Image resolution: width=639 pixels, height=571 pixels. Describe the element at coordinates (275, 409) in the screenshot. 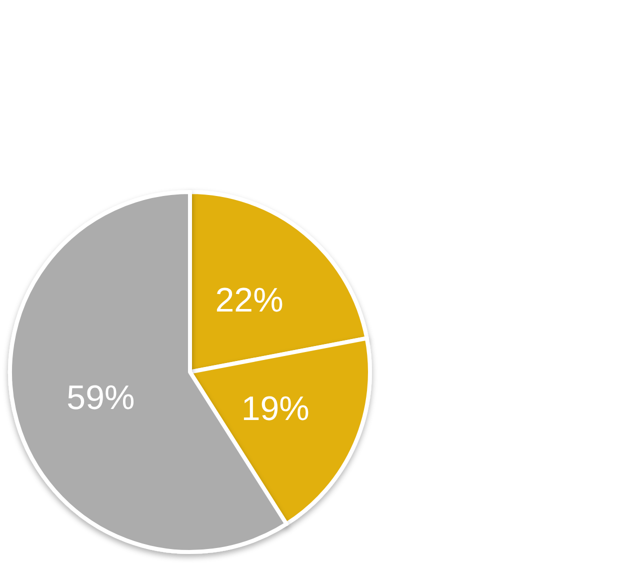

I see `data-label: 19%` at that location.